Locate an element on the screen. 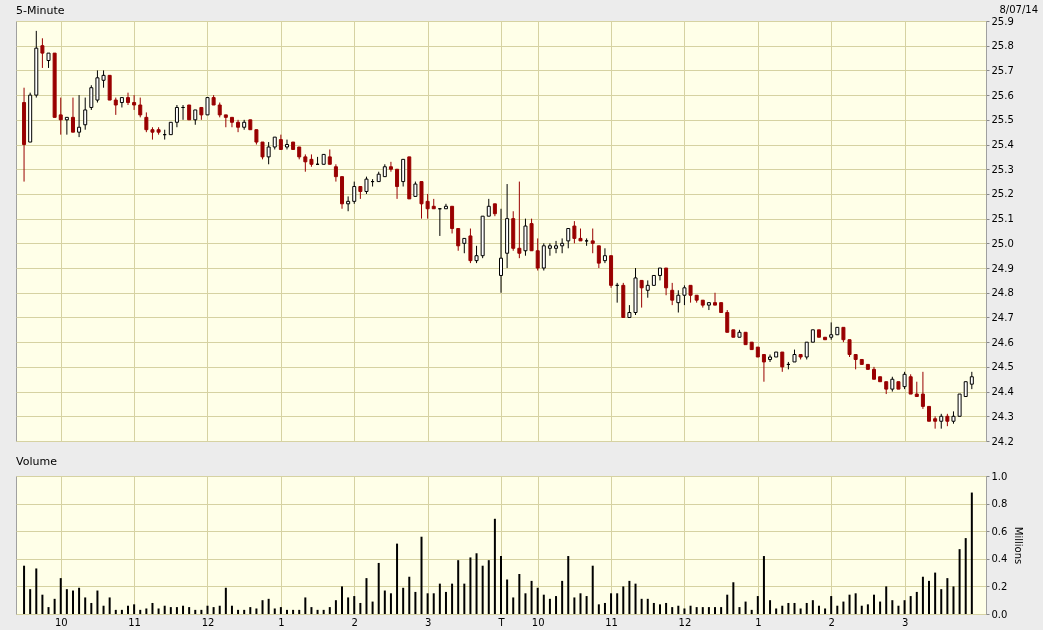 Image resolution: width=1045 pixels, height=635 pixels. chart-title: Volume is located at coordinates (37, 461).